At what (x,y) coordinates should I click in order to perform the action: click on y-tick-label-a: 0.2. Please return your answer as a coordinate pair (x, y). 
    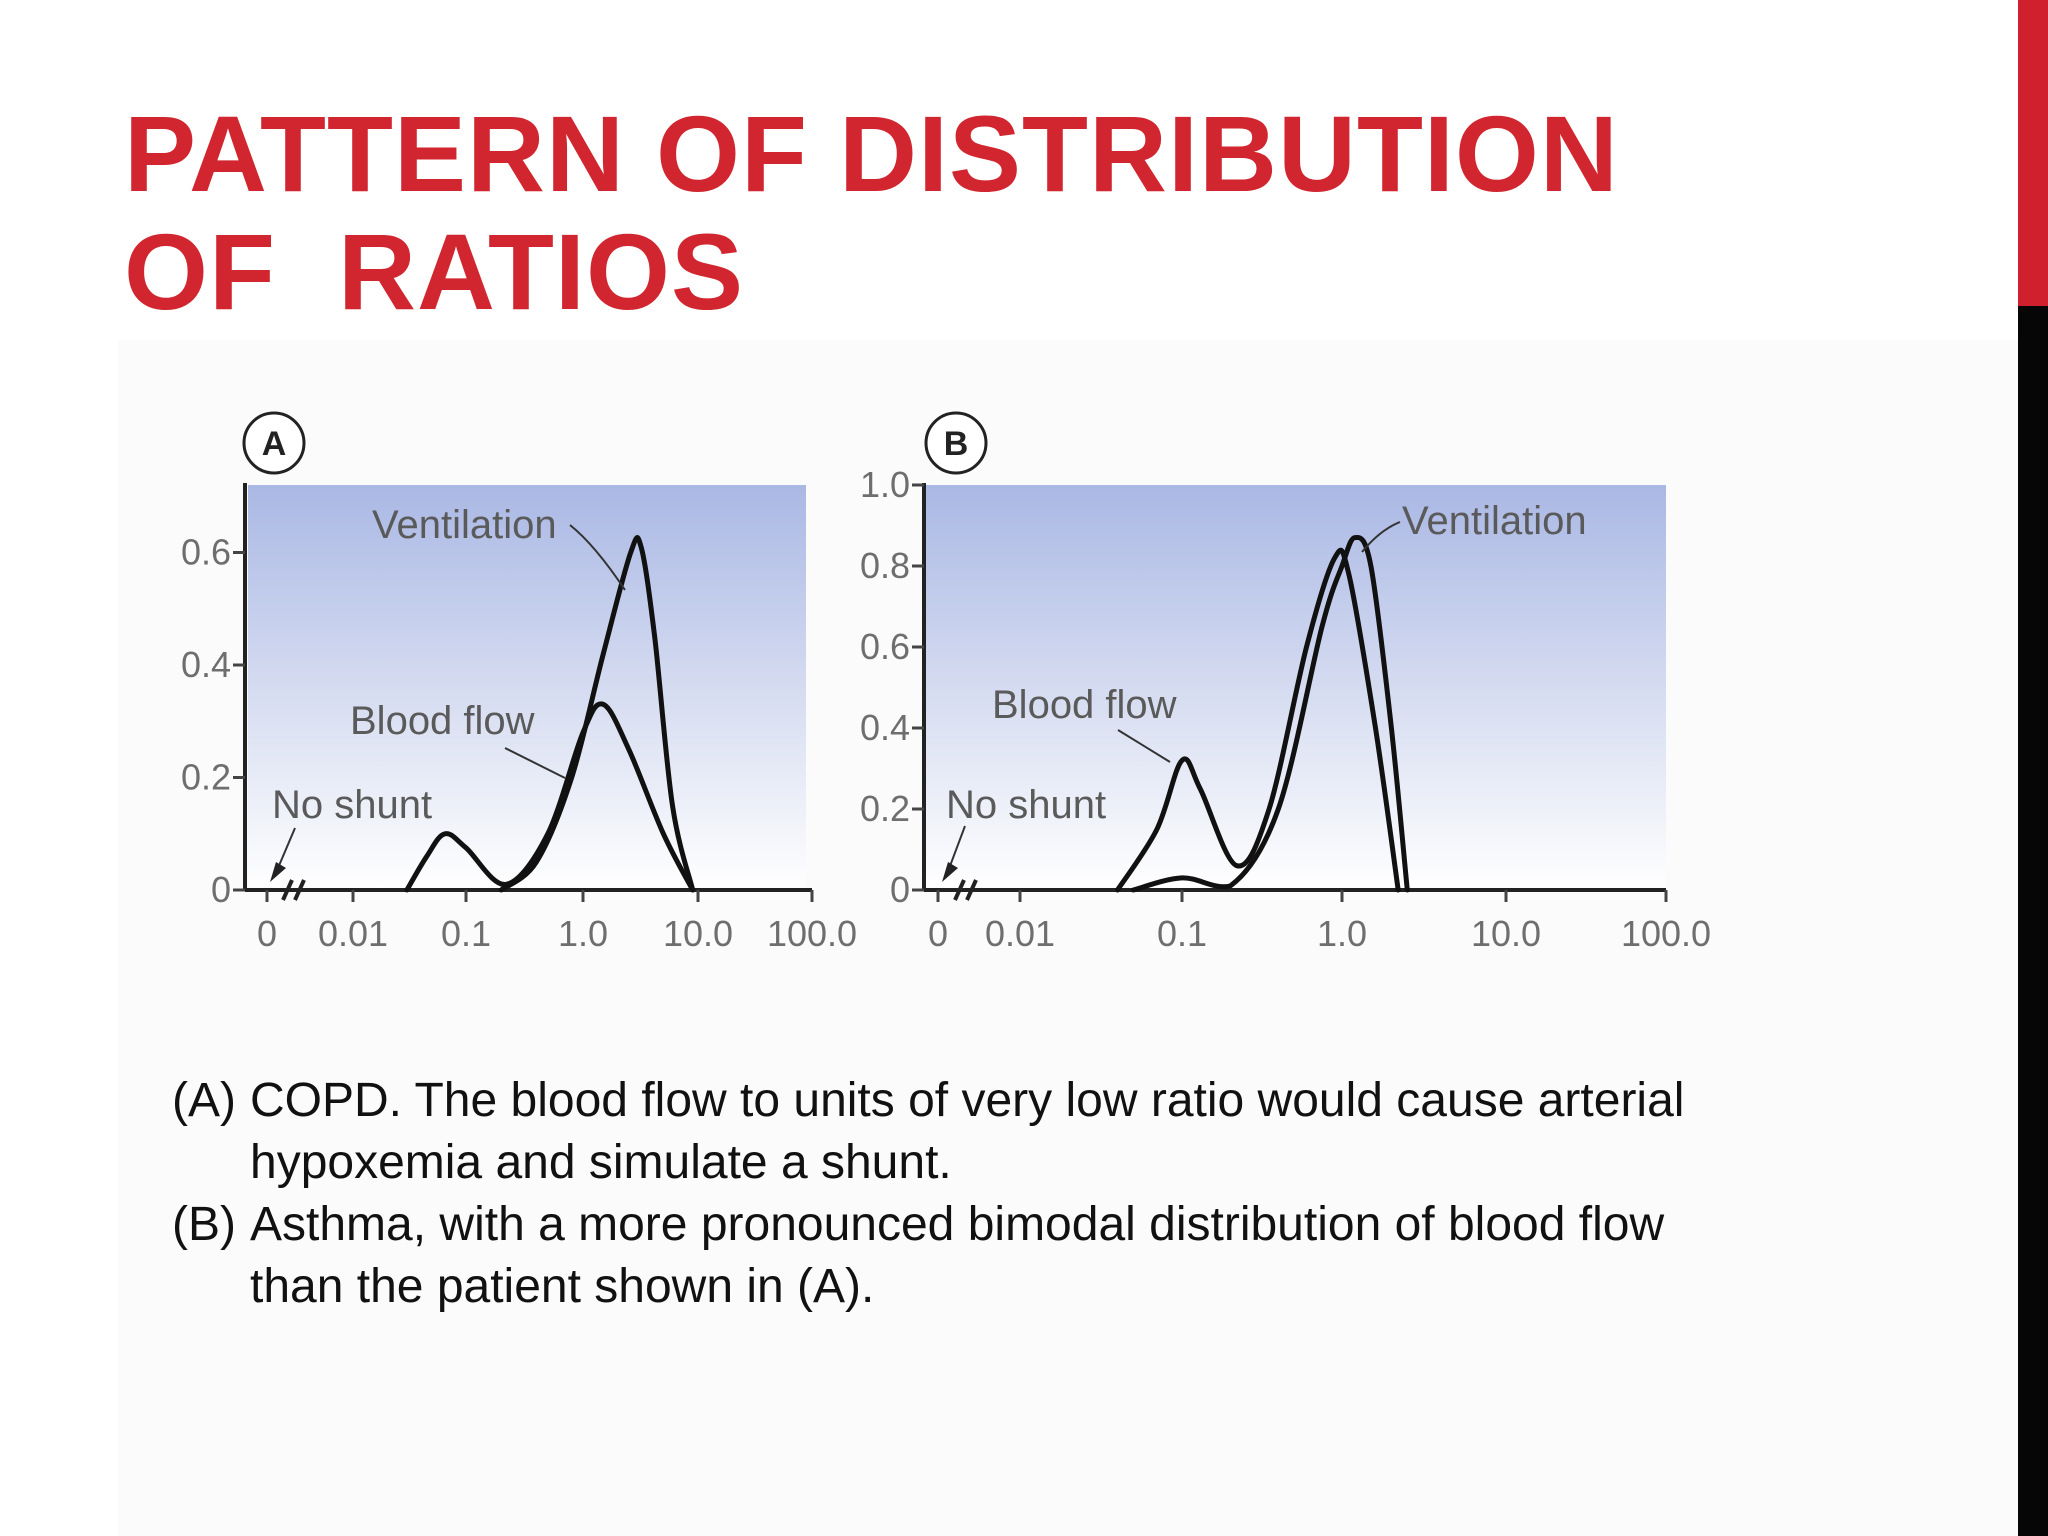
    Looking at the image, I should click on (206, 777).